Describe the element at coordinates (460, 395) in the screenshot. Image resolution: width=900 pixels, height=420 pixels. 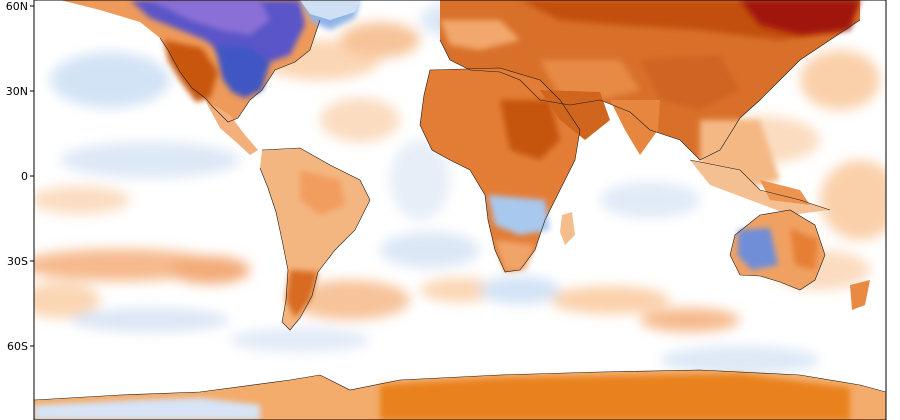
I see `landmass-antarctica` at that location.